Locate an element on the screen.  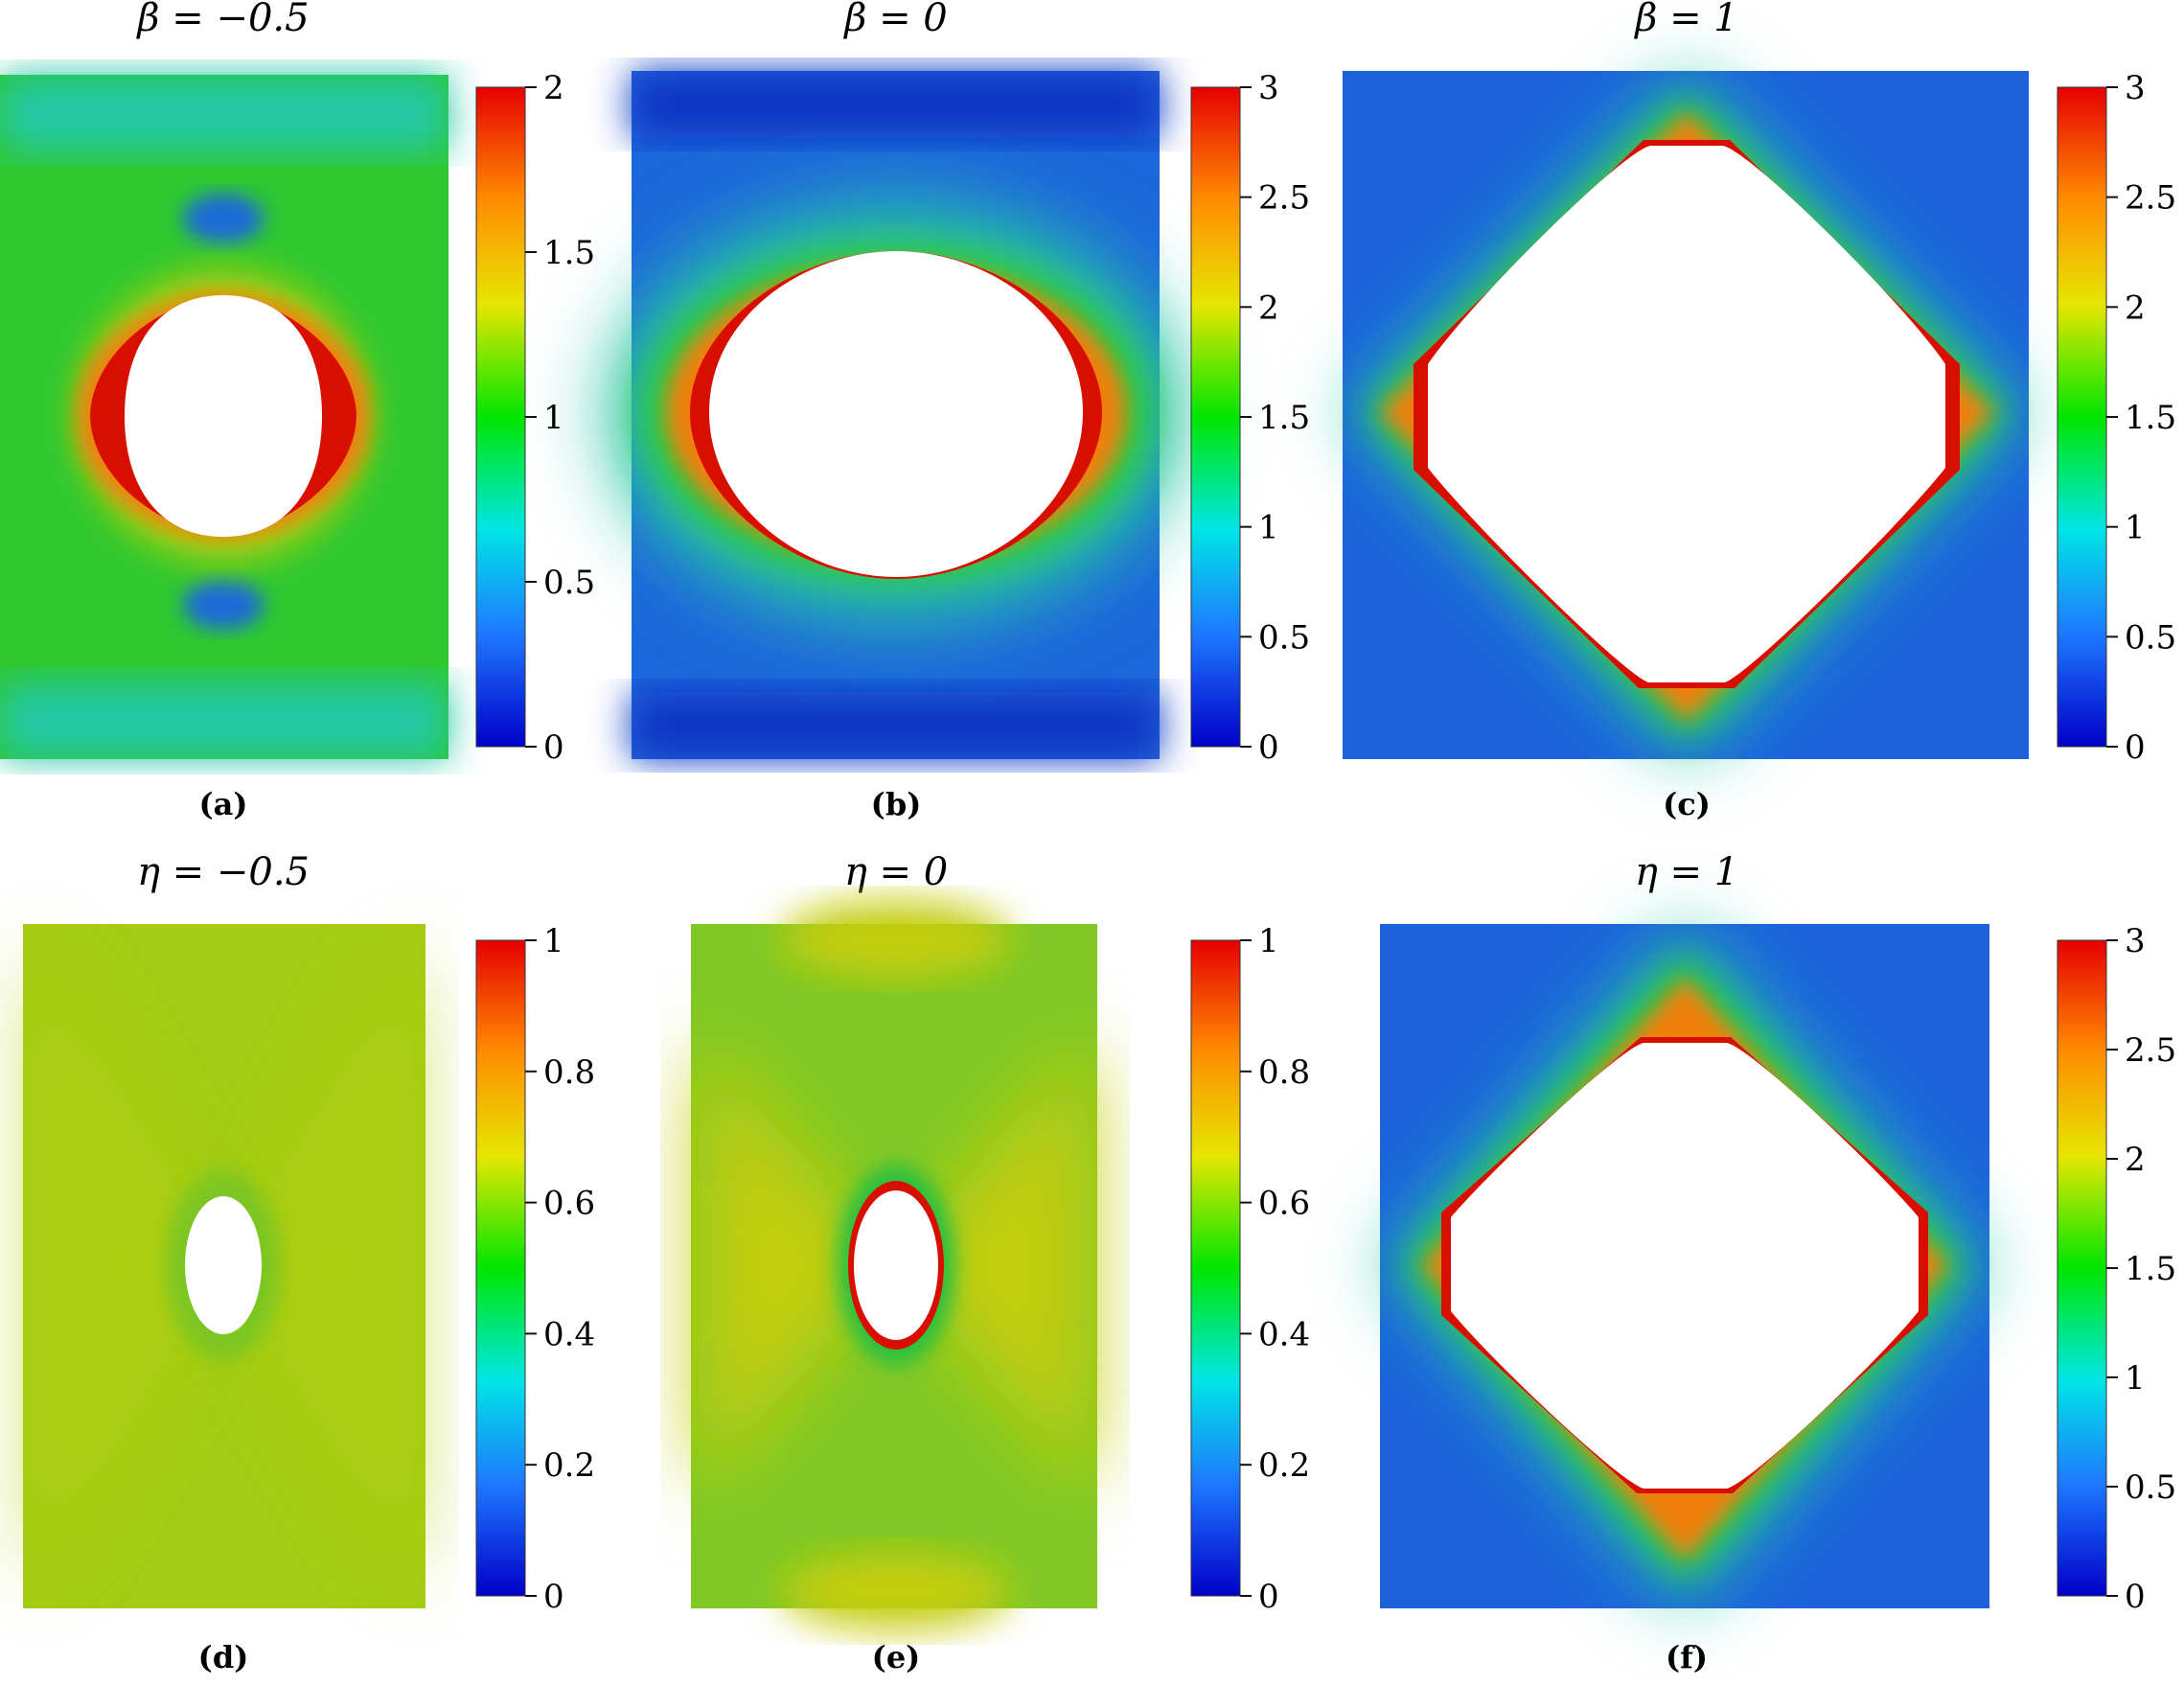
panel-e-tick-label: 0 is located at coordinates (1269, 1597).